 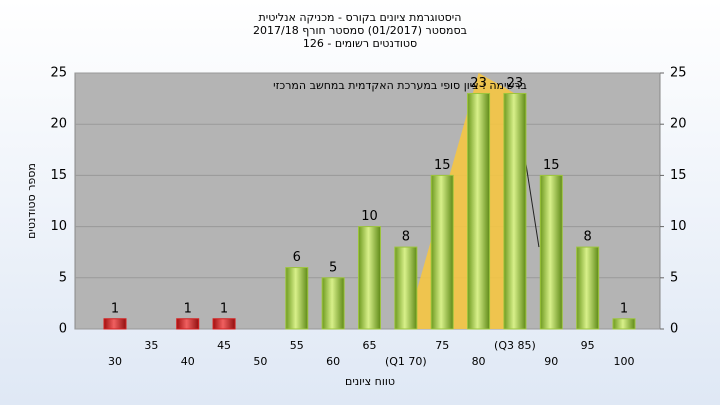 I want to click on chart-subtitle: בסמסטר (01/2017) סמסטר חורף 2017/18, so click(x=360, y=30).